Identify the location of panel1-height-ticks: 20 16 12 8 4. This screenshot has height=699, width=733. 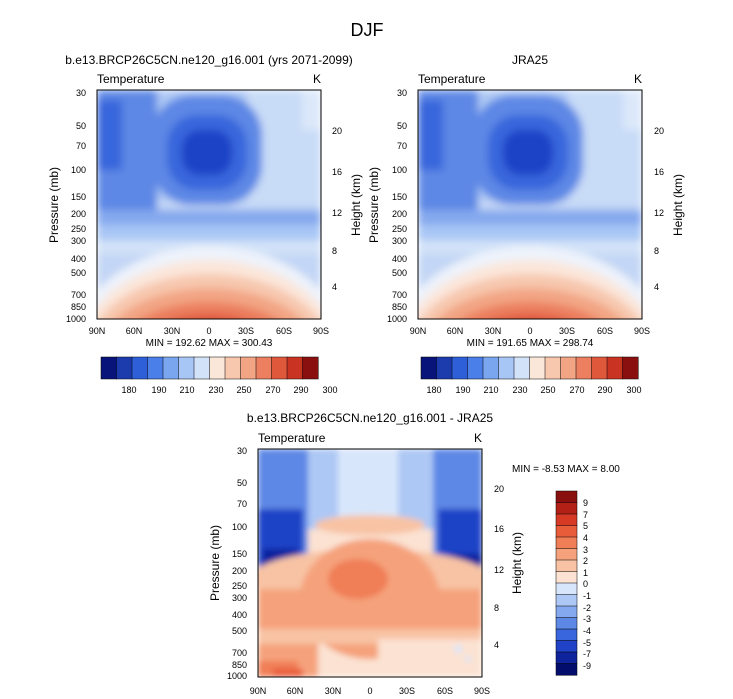
(337, 209).